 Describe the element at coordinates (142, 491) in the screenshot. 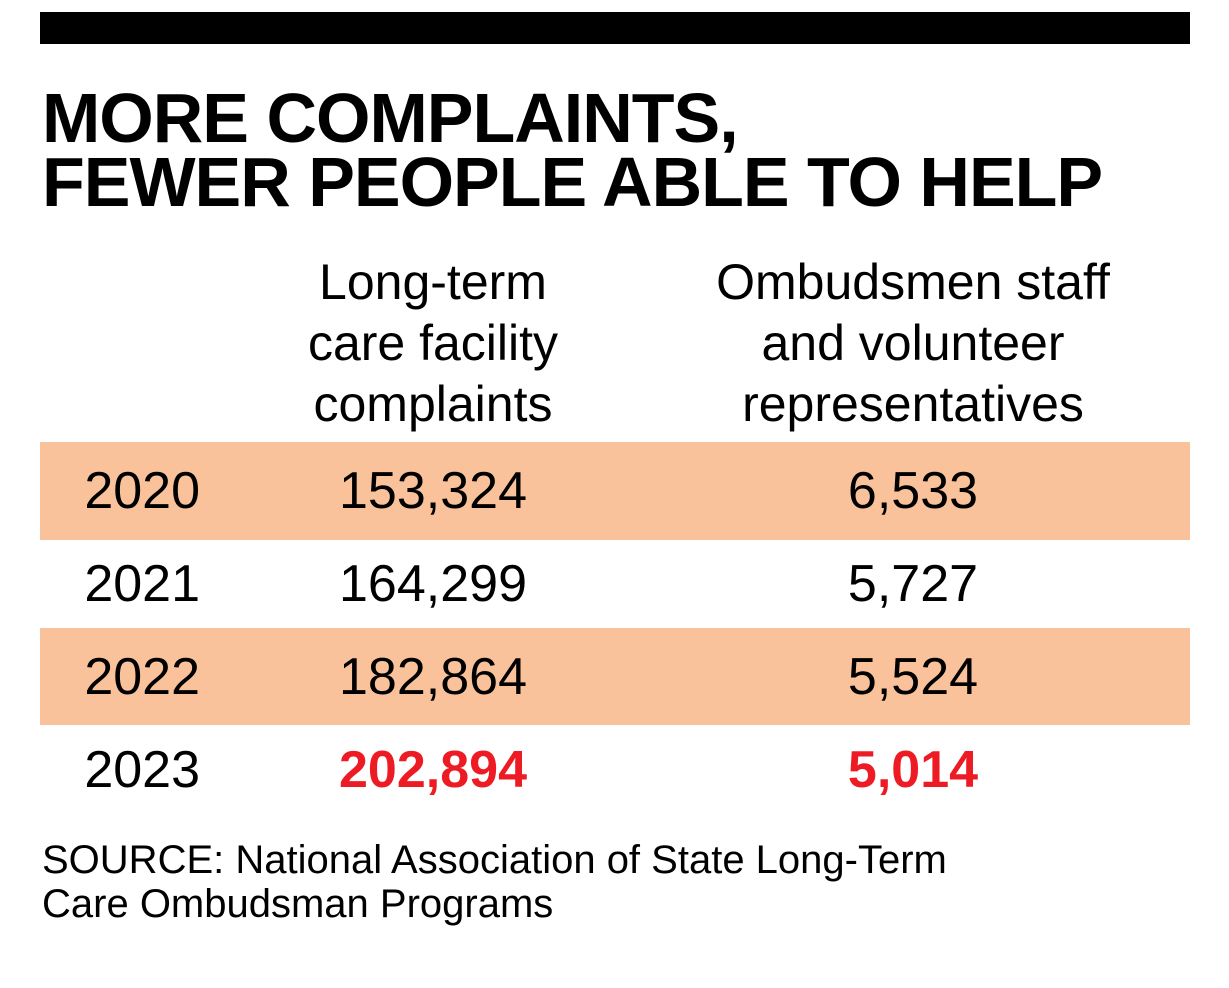

I see `year-cell: 2020` at that location.